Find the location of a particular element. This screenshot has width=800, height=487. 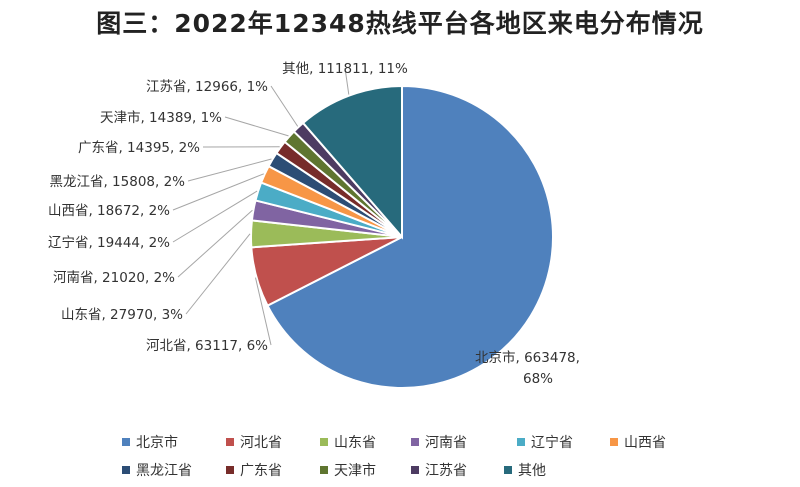

data-label: 河北省, 63117, 6% is located at coordinates (207, 346).